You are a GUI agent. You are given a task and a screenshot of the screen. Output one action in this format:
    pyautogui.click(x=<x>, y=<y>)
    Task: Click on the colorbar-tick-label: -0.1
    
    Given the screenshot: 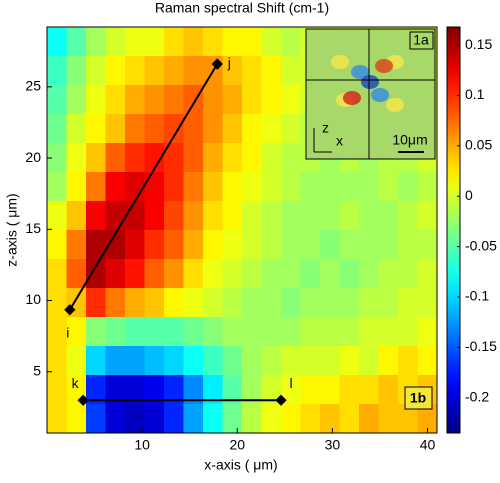 What is the action you would take?
    pyautogui.click(x=477, y=296)
    